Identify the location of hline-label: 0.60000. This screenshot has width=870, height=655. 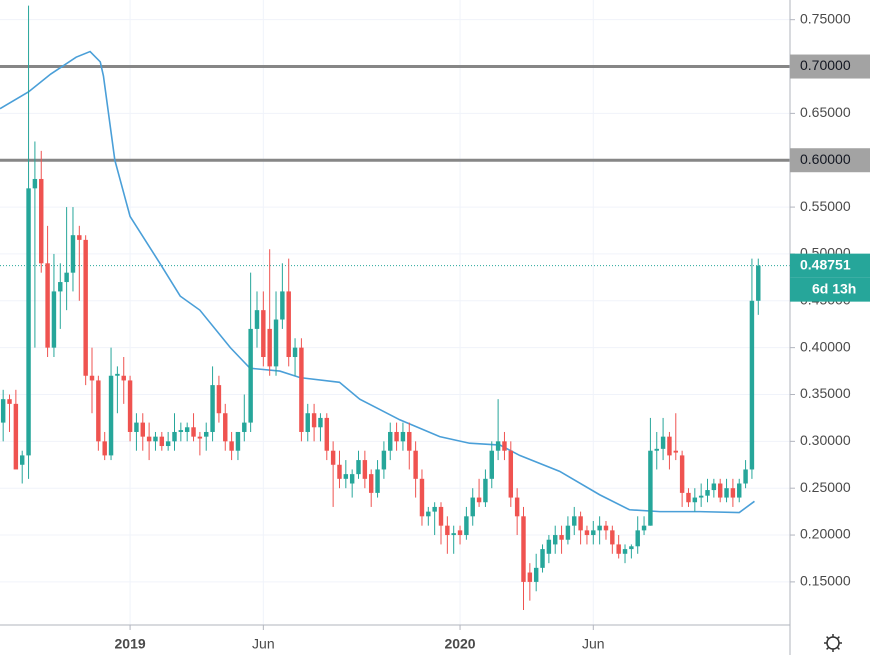
(825, 159).